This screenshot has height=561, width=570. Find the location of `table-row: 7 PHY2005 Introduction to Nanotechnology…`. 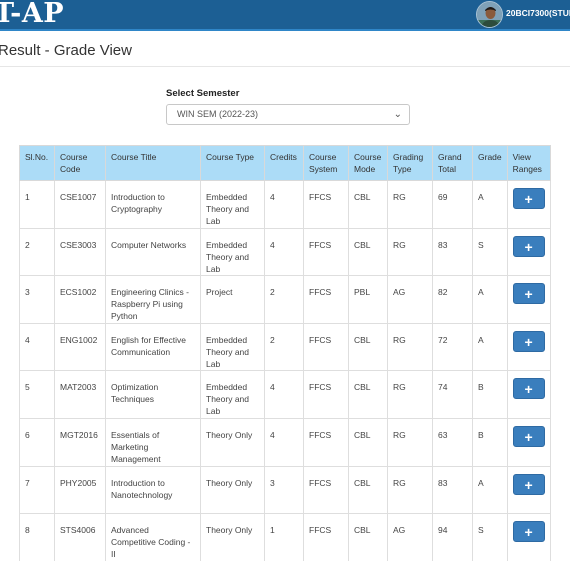

table-row: 7 PHY2005 Introduction to Nanotechnology… is located at coordinates (285, 490).